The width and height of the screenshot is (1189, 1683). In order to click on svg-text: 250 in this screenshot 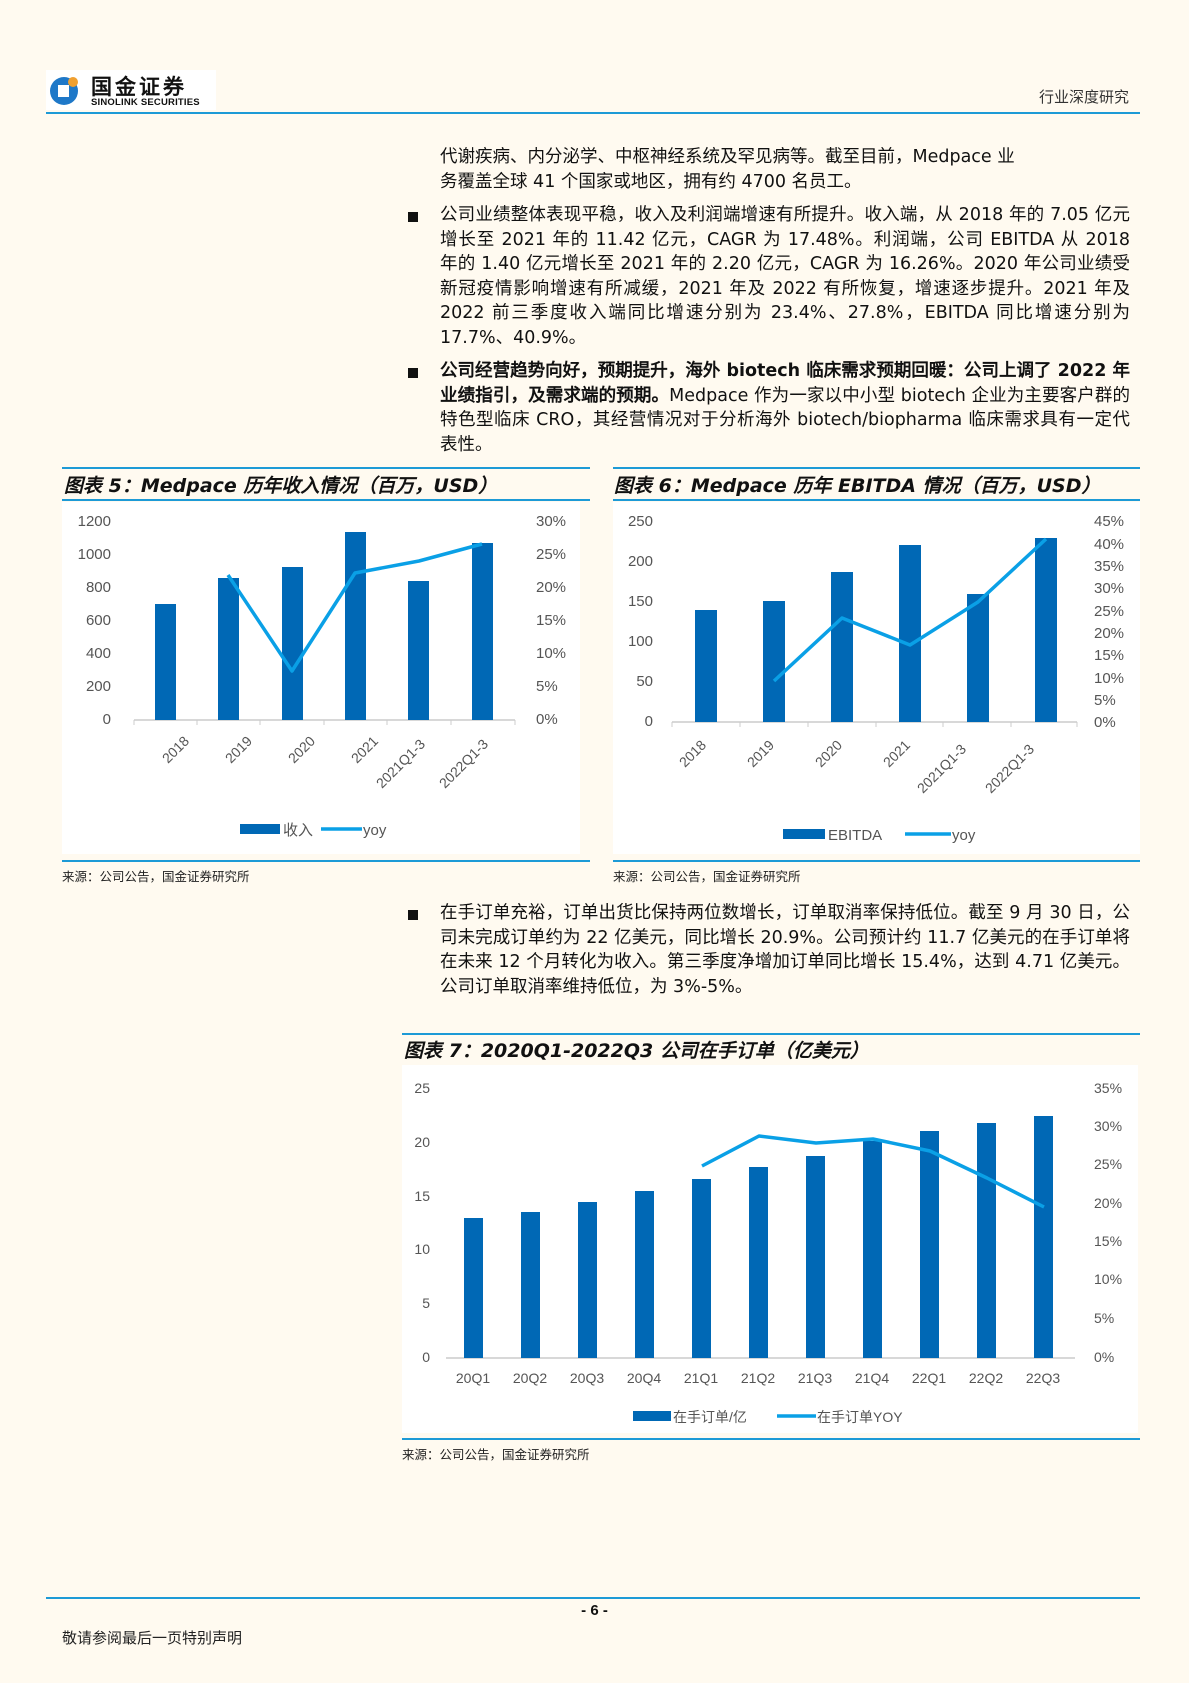, I will do `click(640, 521)`.